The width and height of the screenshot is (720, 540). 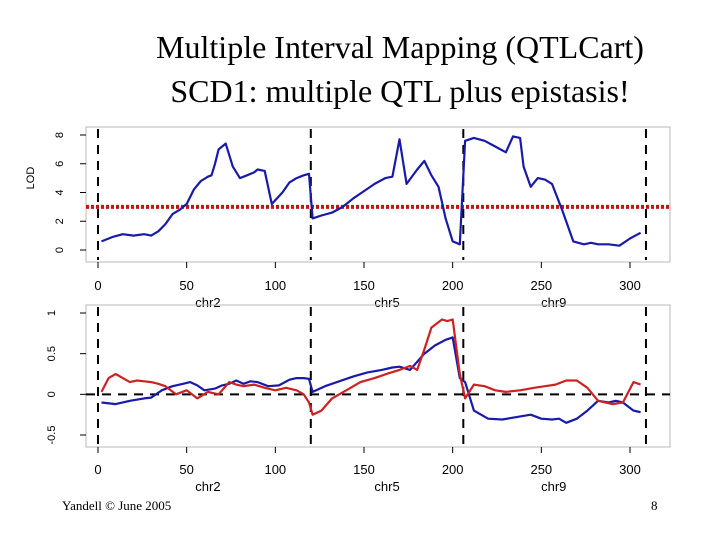 I want to click on y-tick-label: 1, so click(x=52, y=313).